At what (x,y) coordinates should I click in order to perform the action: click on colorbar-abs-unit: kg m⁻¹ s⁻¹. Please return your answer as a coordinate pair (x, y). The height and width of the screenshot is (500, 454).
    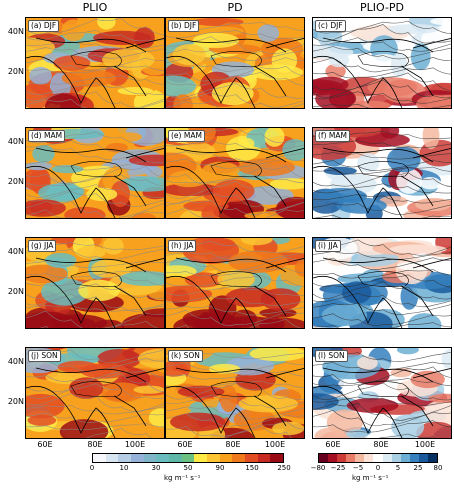
    Looking at the image, I should click on (182, 478).